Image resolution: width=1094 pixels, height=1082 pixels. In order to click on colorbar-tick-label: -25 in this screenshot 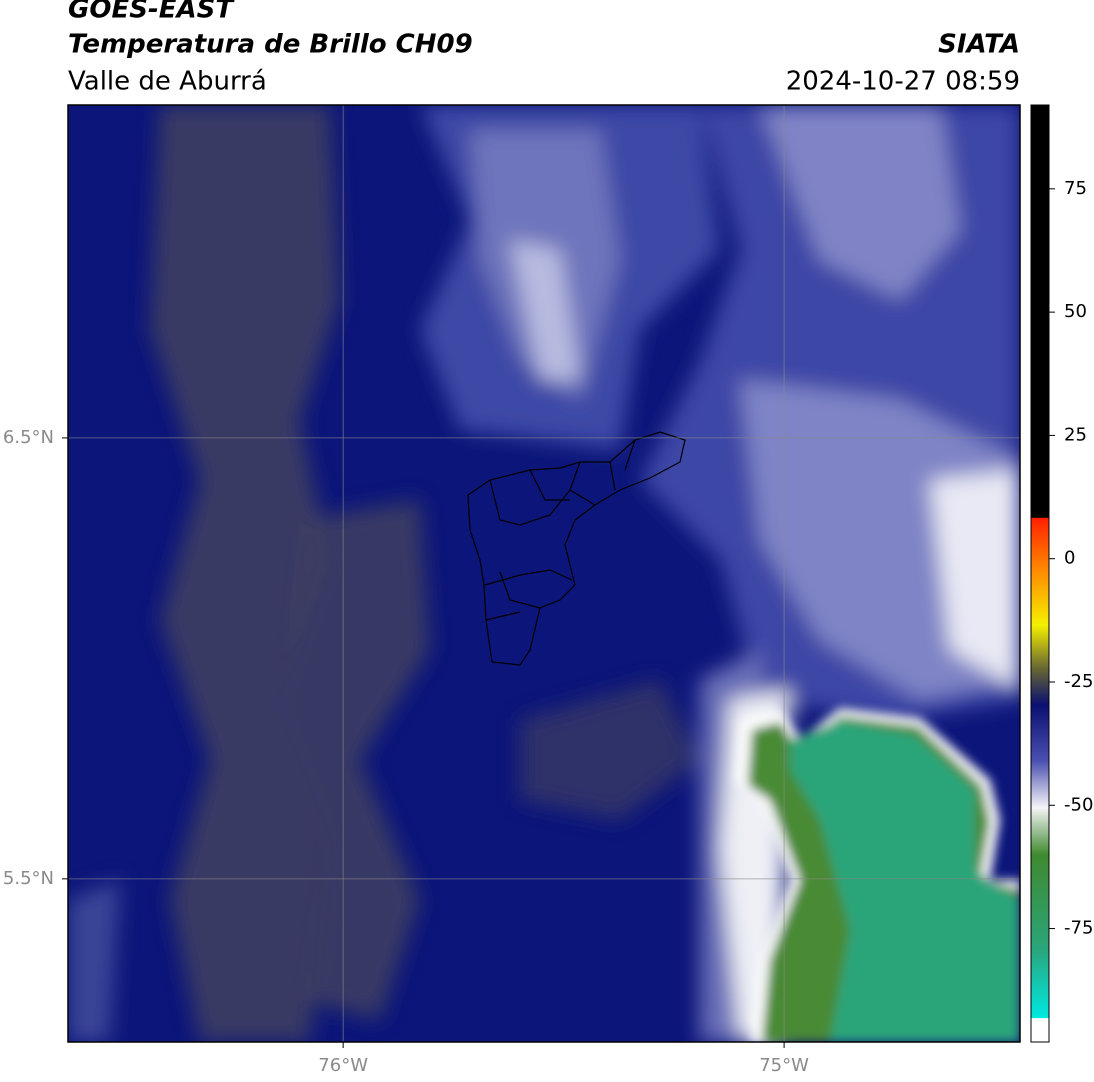, I will do `click(1078, 681)`.